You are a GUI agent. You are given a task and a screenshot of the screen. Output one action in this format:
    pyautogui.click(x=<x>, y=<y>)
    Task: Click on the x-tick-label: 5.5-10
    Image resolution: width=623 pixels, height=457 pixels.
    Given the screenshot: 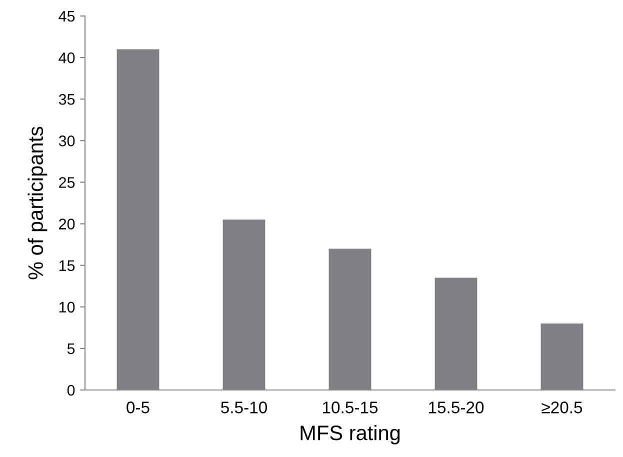 What is the action you would take?
    pyautogui.click(x=244, y=408)
    